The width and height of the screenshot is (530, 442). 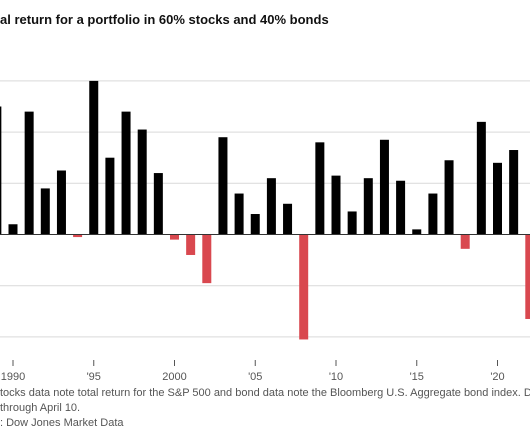 I want to click on note-line: through April 10., so click(x=40, y=408).